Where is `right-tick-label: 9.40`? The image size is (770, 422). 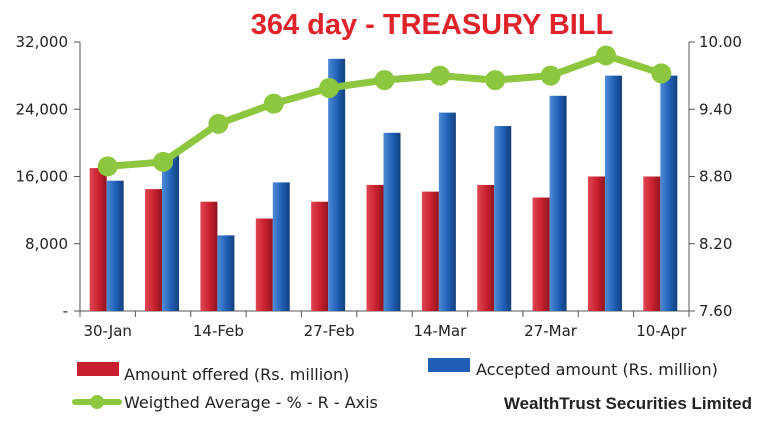 right-tick-label: 9.40 is located at coordinates (715, 109).